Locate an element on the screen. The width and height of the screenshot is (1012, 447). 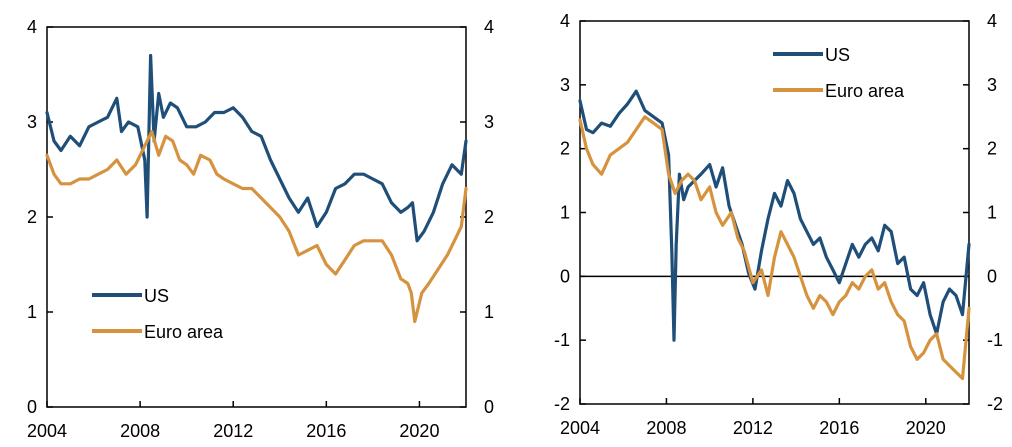
y-tick-label-left: -1 is located at coordinates (562, 340).